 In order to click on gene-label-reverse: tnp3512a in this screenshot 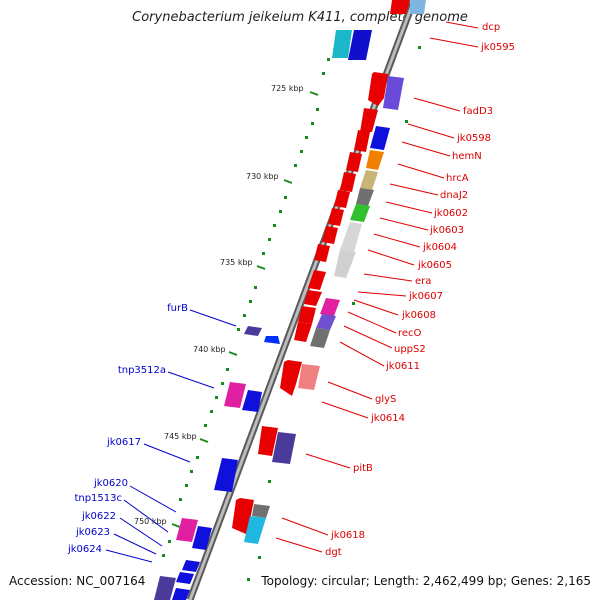, I will do `click(142, 370)`.